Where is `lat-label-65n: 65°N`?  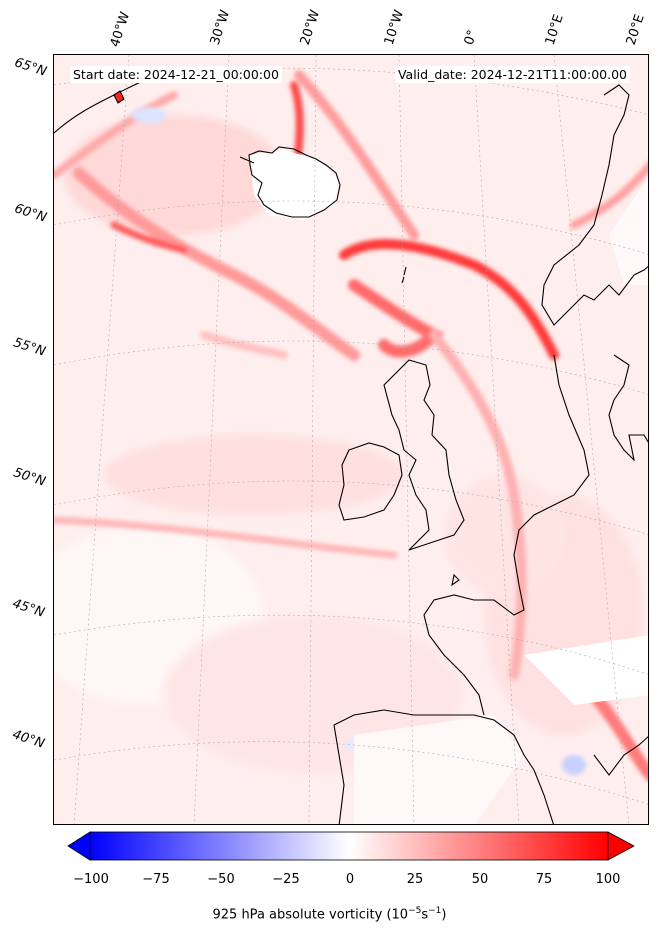 lat-label-65n: 65°N is located at coordinates (30, 67).